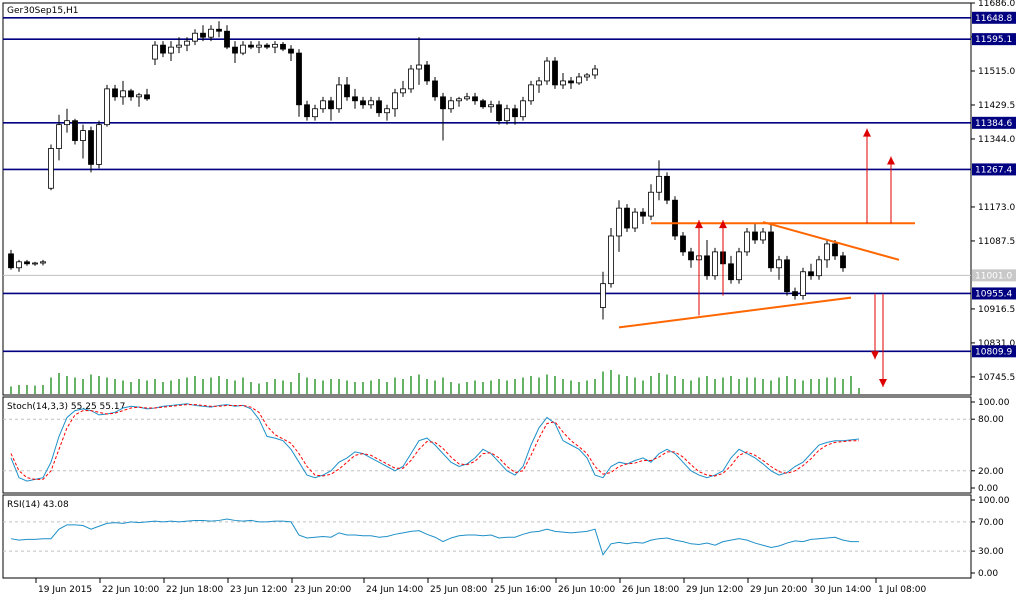 The image size is (1024, 604). Describe the element at coordinates (996, 106) in the screenshot. I see `price-tick-label: 11429.5` at that location.